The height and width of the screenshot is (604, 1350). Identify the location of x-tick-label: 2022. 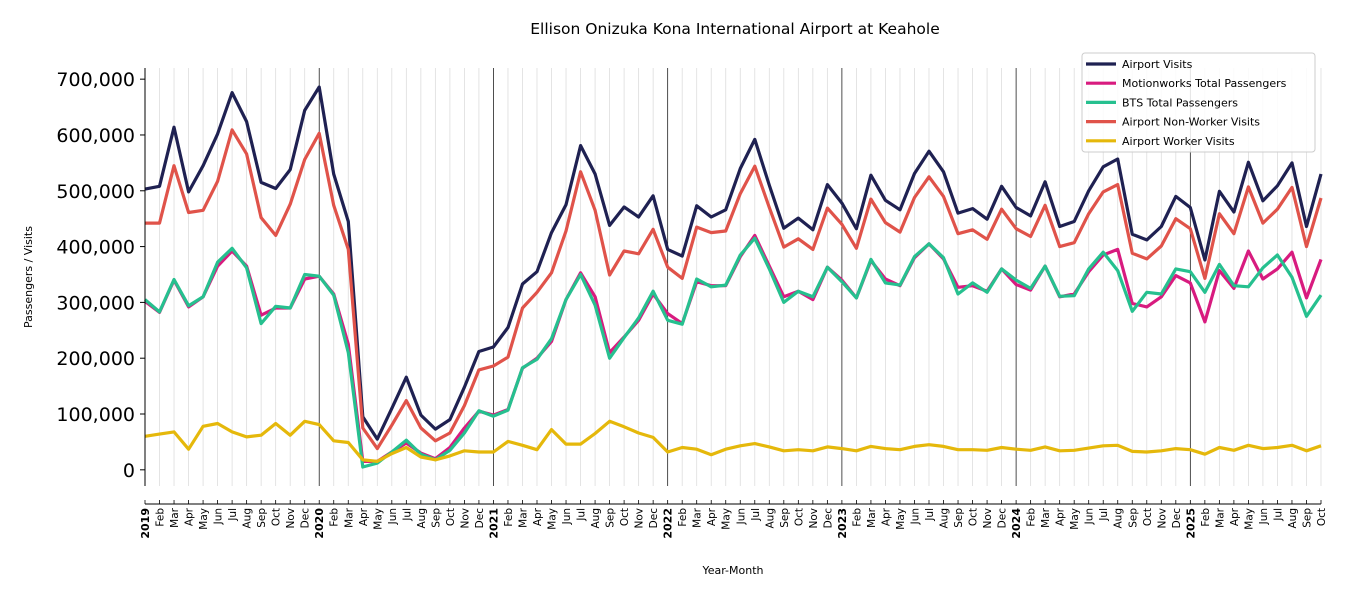
(668, 523).